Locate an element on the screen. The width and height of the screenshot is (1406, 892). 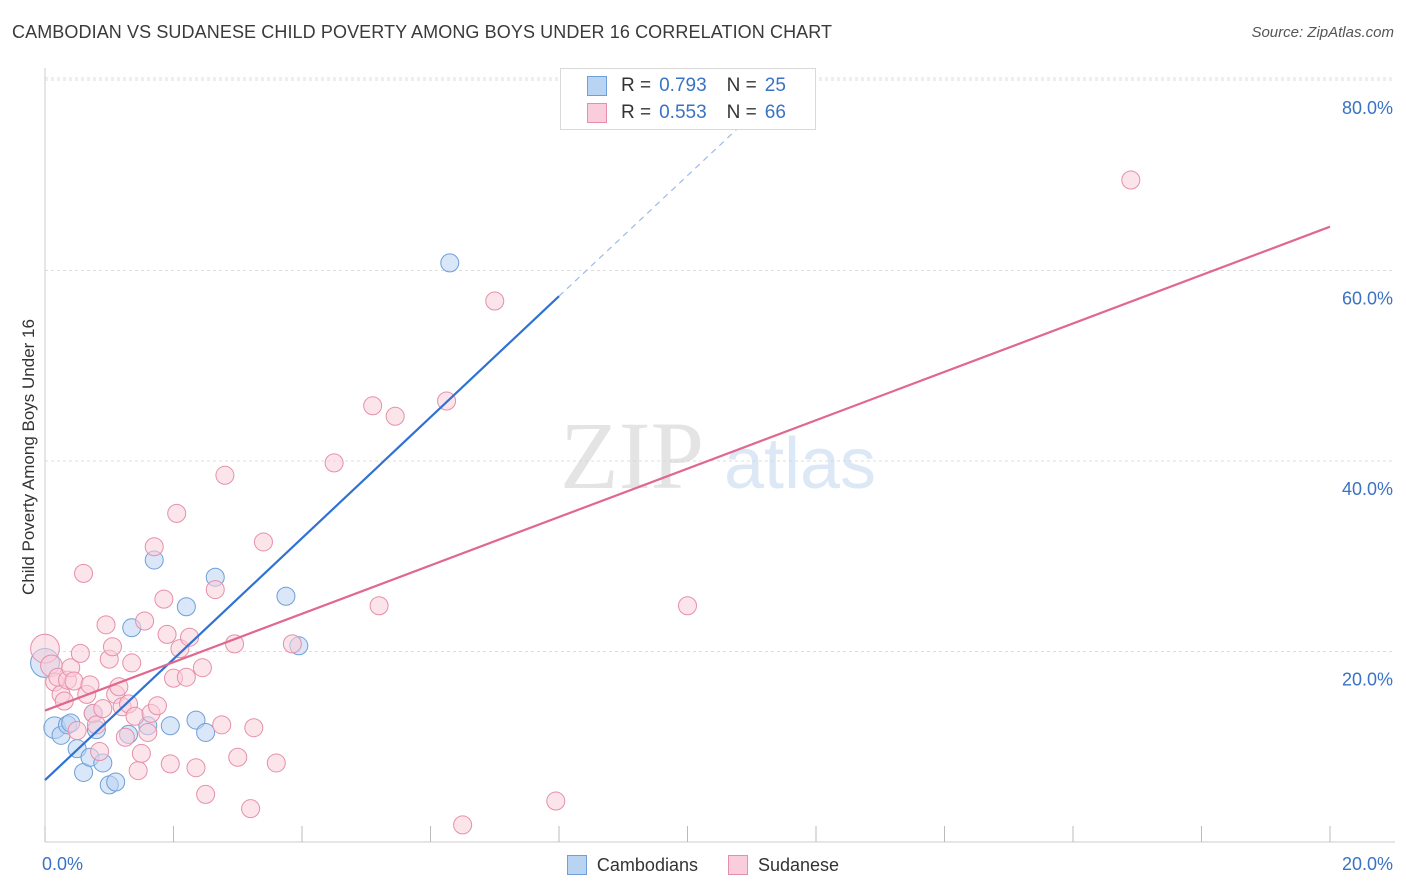
bottom-legend-label-cambodians: Cambodians is located at coordinates (647, 864).